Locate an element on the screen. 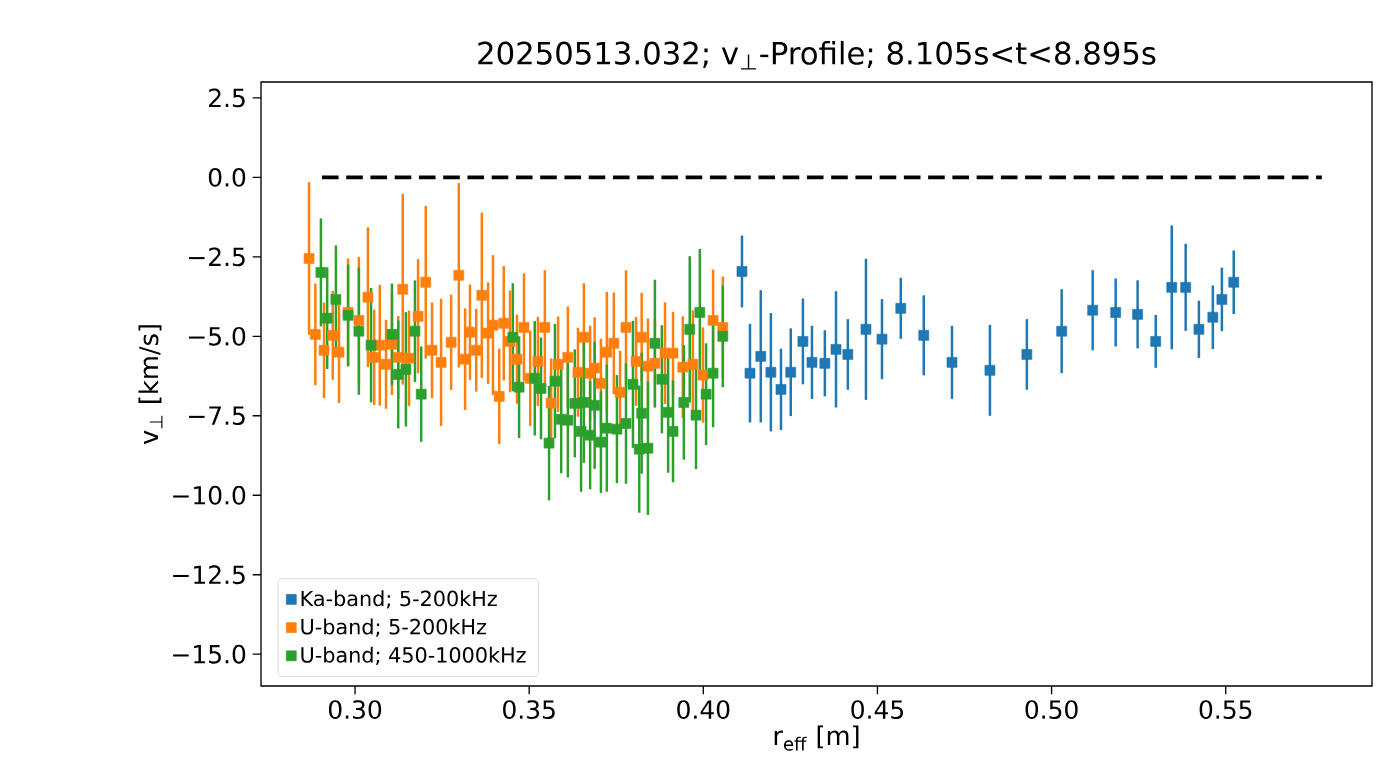 This screenshot has height=774, width=1394. legend-label: Ka-band; 5-200kHz is located at coordinates (399, 599).